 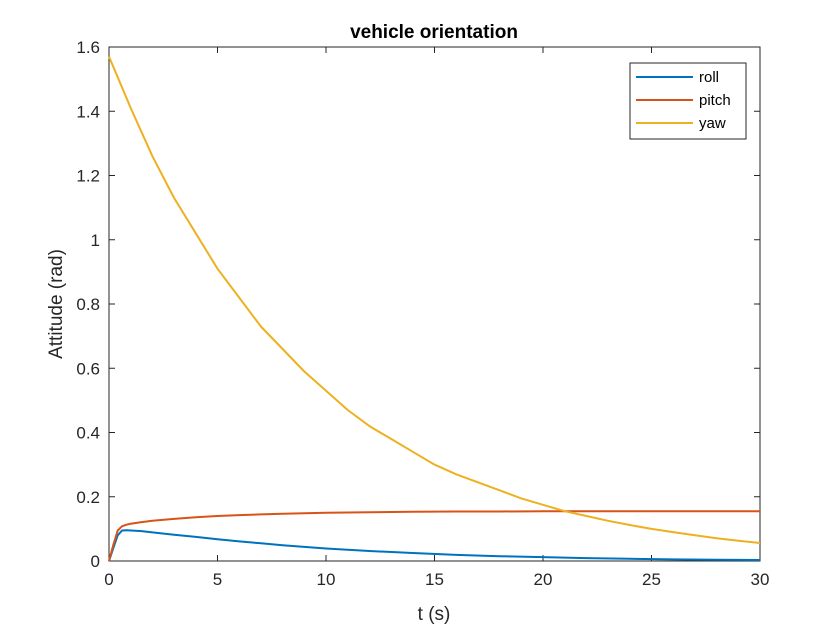 I want to click on x-tick-label: 30, so click(x=760, y=579).